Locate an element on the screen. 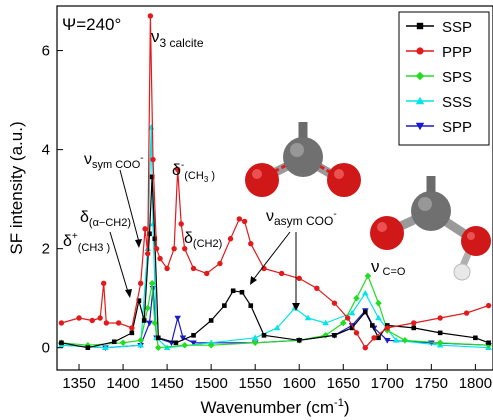 The height and width of the screenshot is (420, 493). x-tick-label: 1500 is located at coordinates (210, 383).